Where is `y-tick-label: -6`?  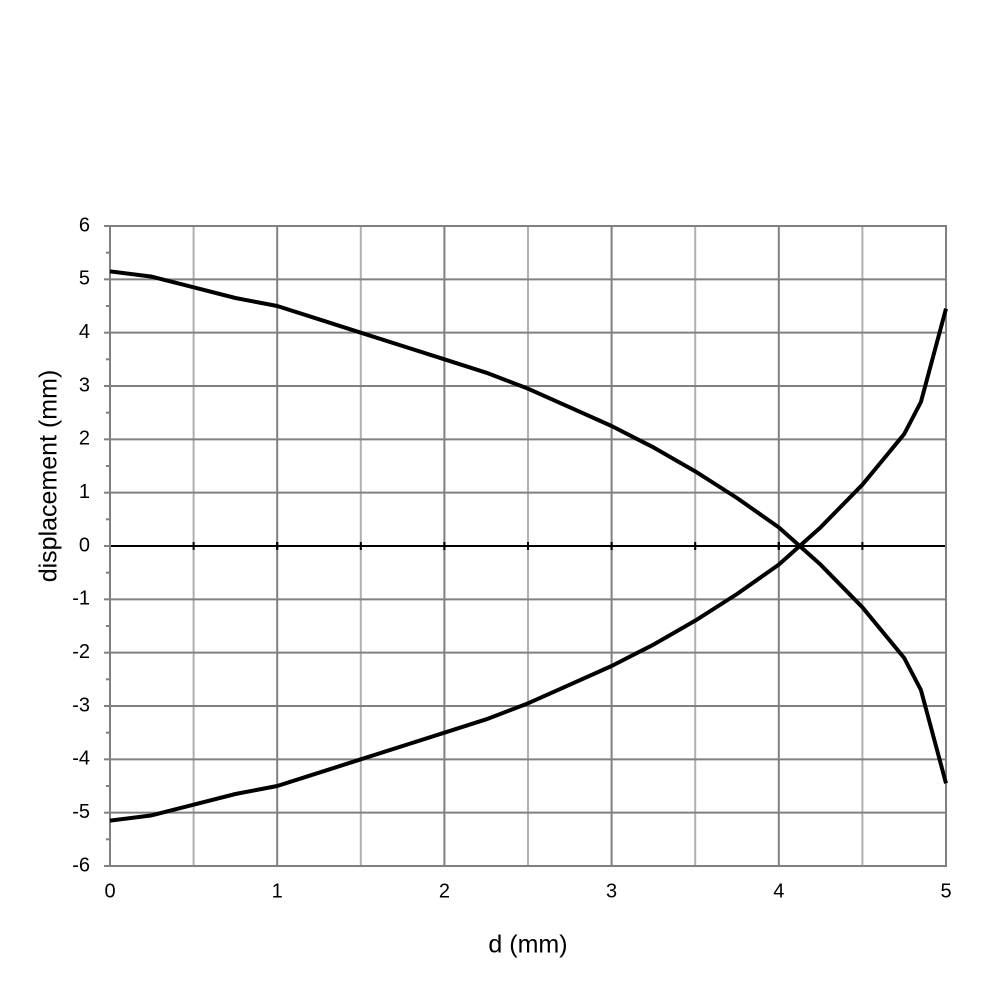 y-tick-label: -6 is located at coordinates (81, 865).